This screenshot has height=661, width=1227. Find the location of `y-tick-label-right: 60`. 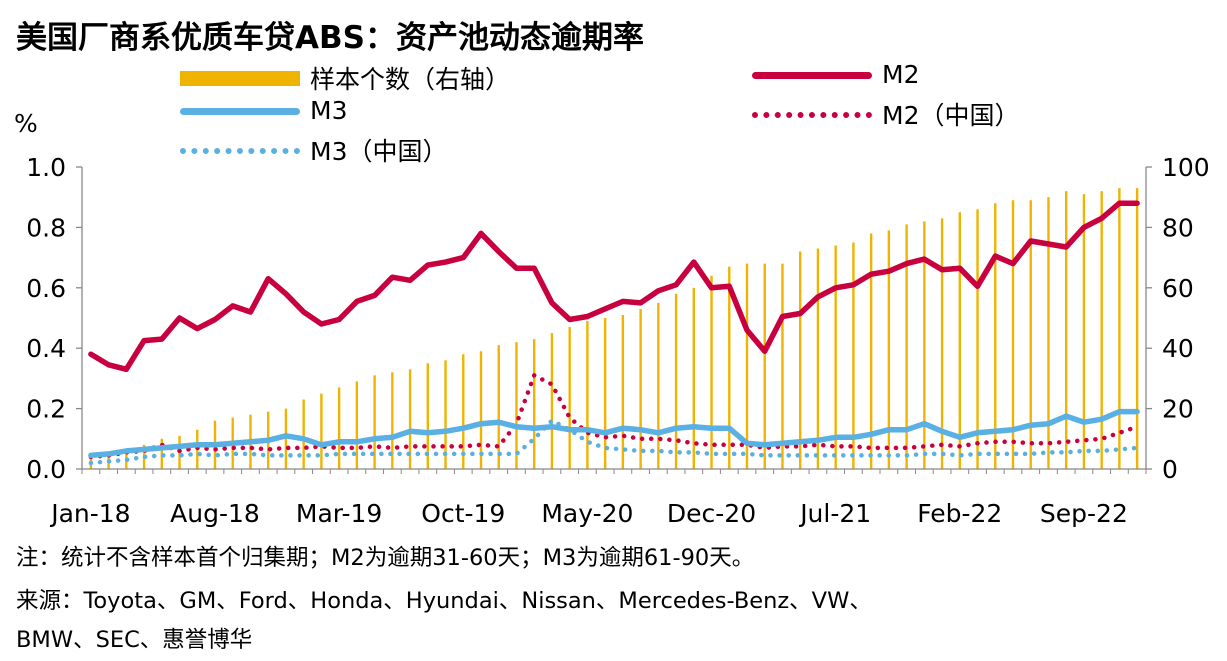

y-tick-label-right: 60 is located at coordinates (1178, 288).